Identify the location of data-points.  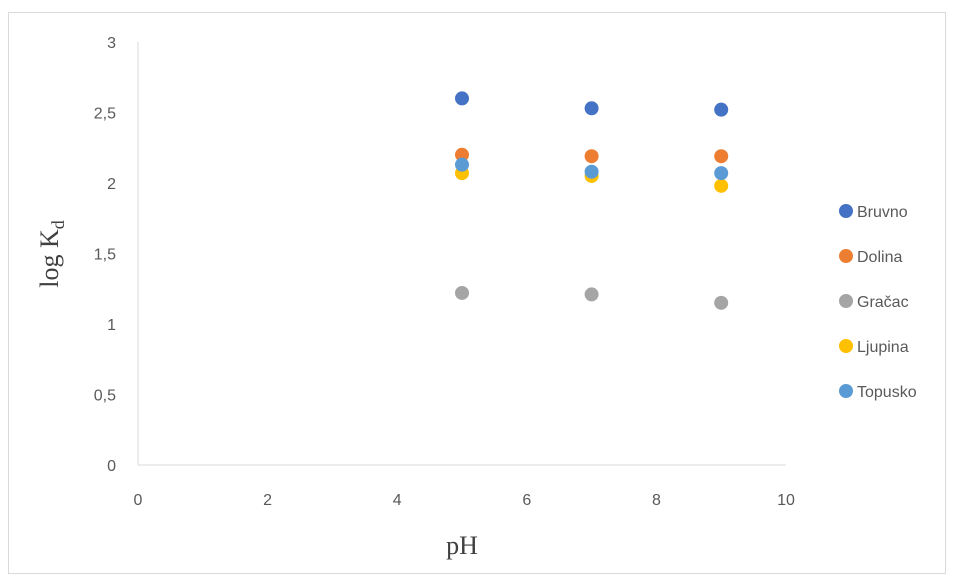
(592, 200).